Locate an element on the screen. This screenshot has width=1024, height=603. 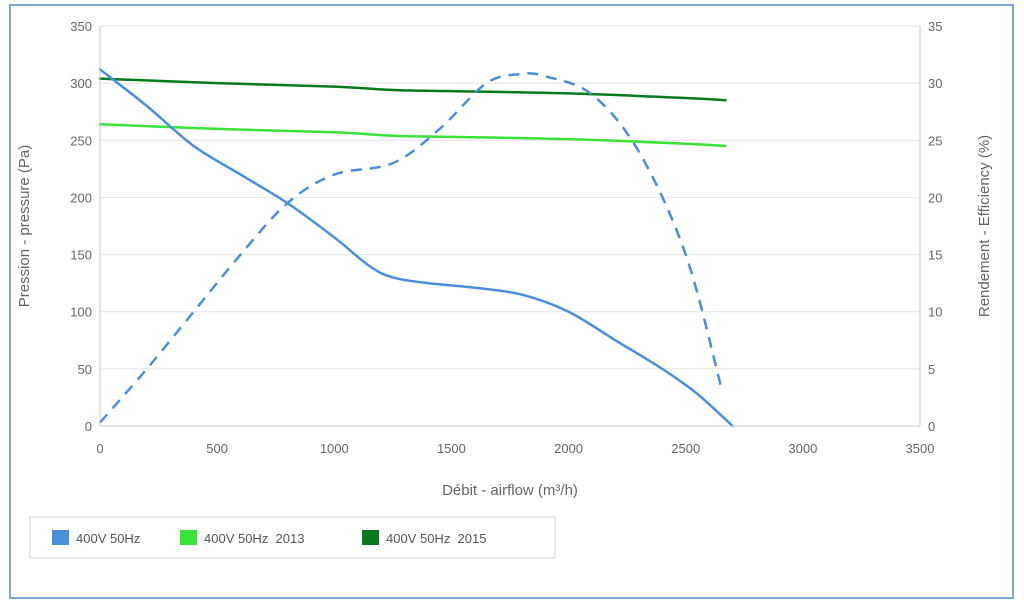
x-tick-label: 1000 is located at coordinates (334, 448).